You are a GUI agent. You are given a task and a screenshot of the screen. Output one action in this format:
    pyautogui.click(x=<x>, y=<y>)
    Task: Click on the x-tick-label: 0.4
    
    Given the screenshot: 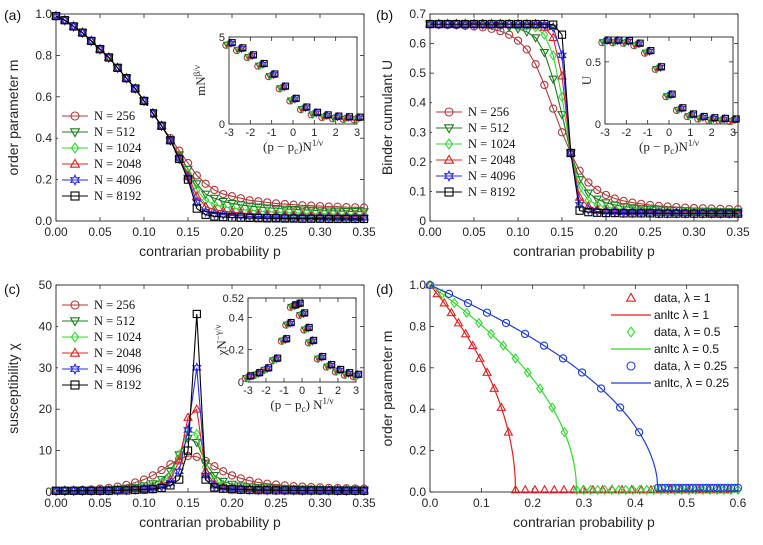 What is the action you would take?
    pyautogui.click(x=635, y=503)
    